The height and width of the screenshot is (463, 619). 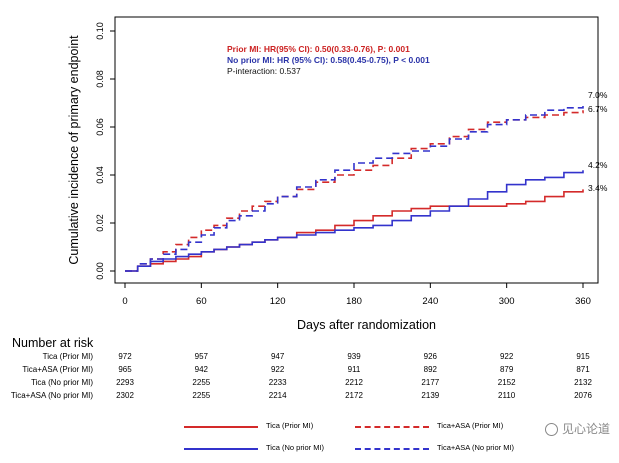 I want to click on legend-label: Tica+ASA (No prior MI), so click(x=476, y=447).